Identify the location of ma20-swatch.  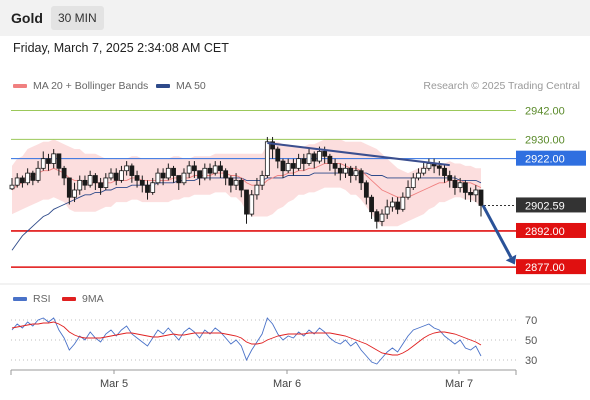
(20, 86).